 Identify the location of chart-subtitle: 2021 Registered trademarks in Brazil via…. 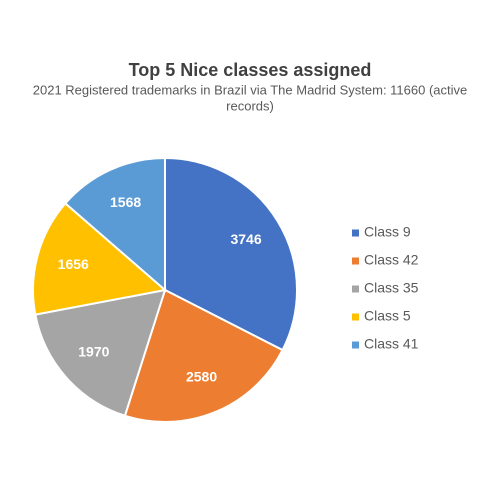
(250, 89).